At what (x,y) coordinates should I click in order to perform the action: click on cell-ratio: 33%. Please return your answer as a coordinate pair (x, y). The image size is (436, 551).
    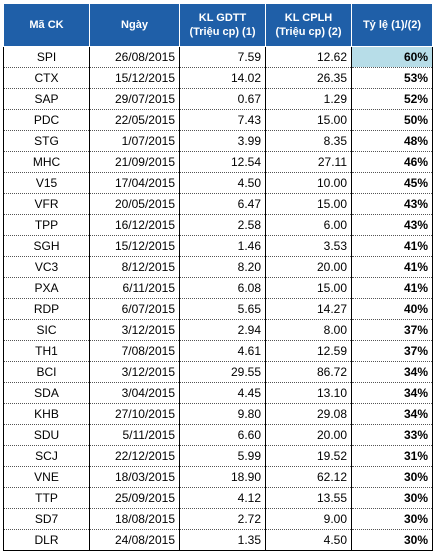
    Looking at the image, I should click on (392, 435).